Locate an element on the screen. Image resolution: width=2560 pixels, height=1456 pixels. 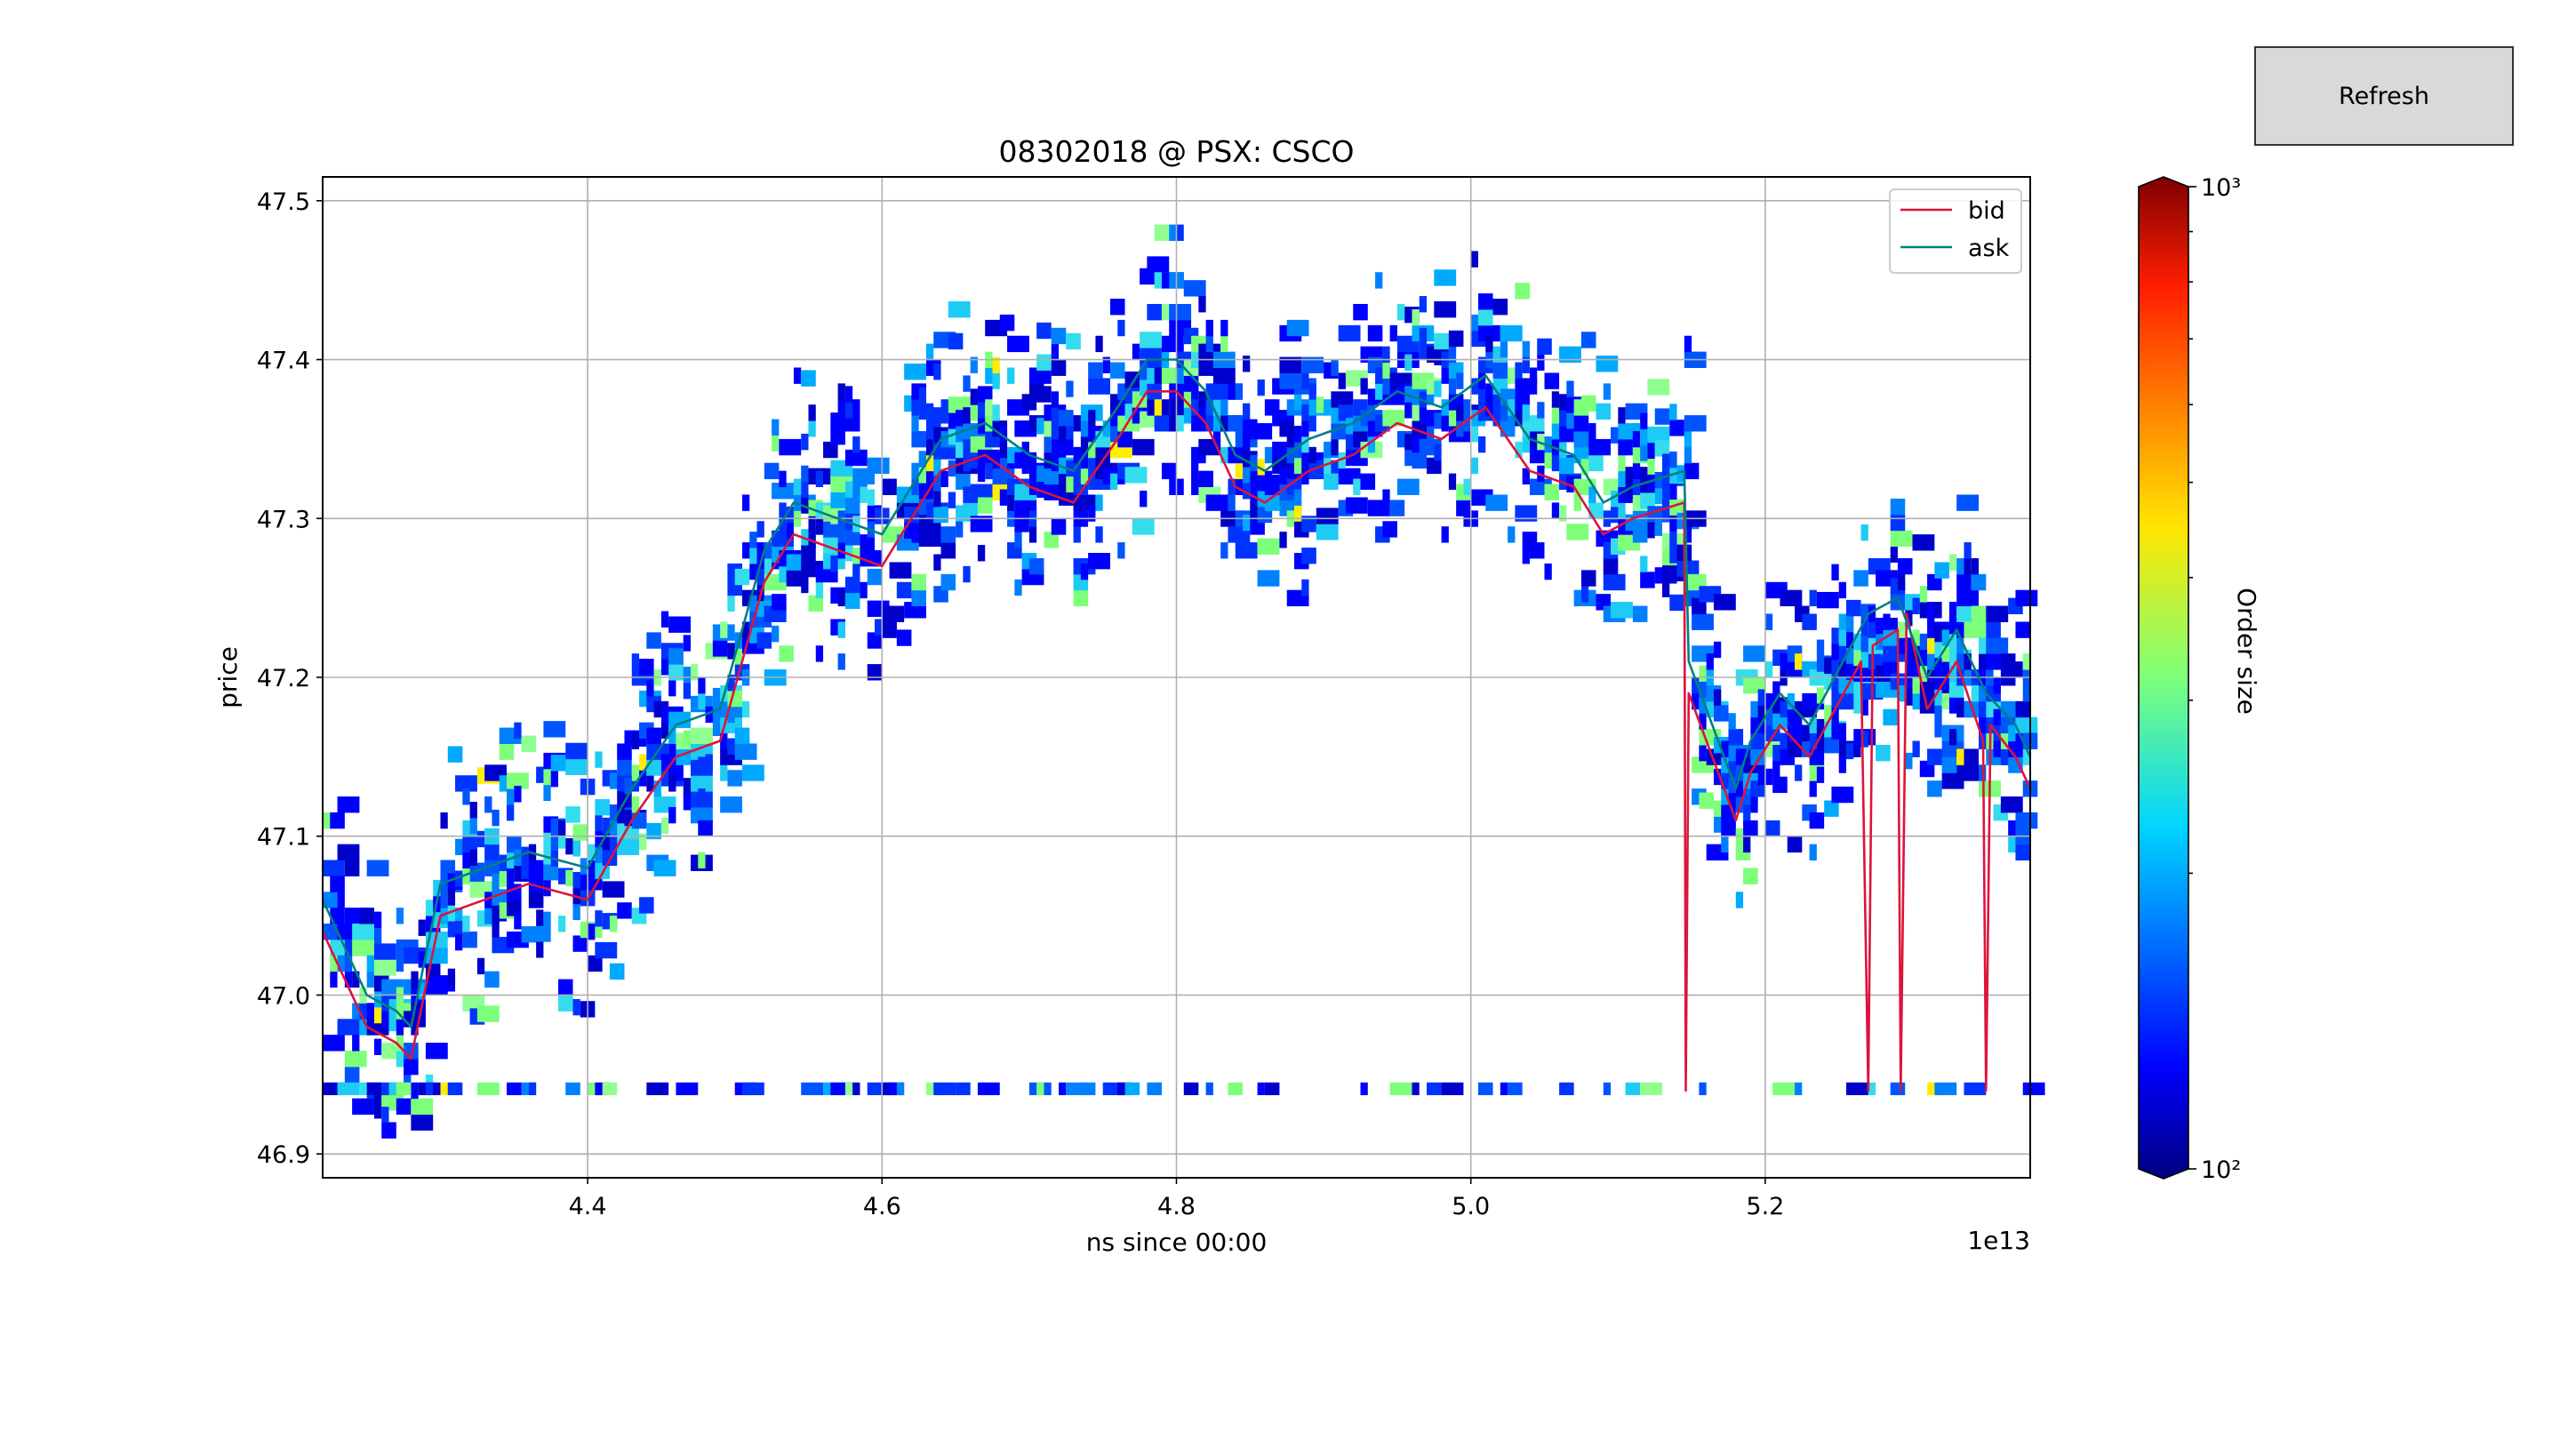
y-tick-label: 47.2 is located at coordinates (283, 678).